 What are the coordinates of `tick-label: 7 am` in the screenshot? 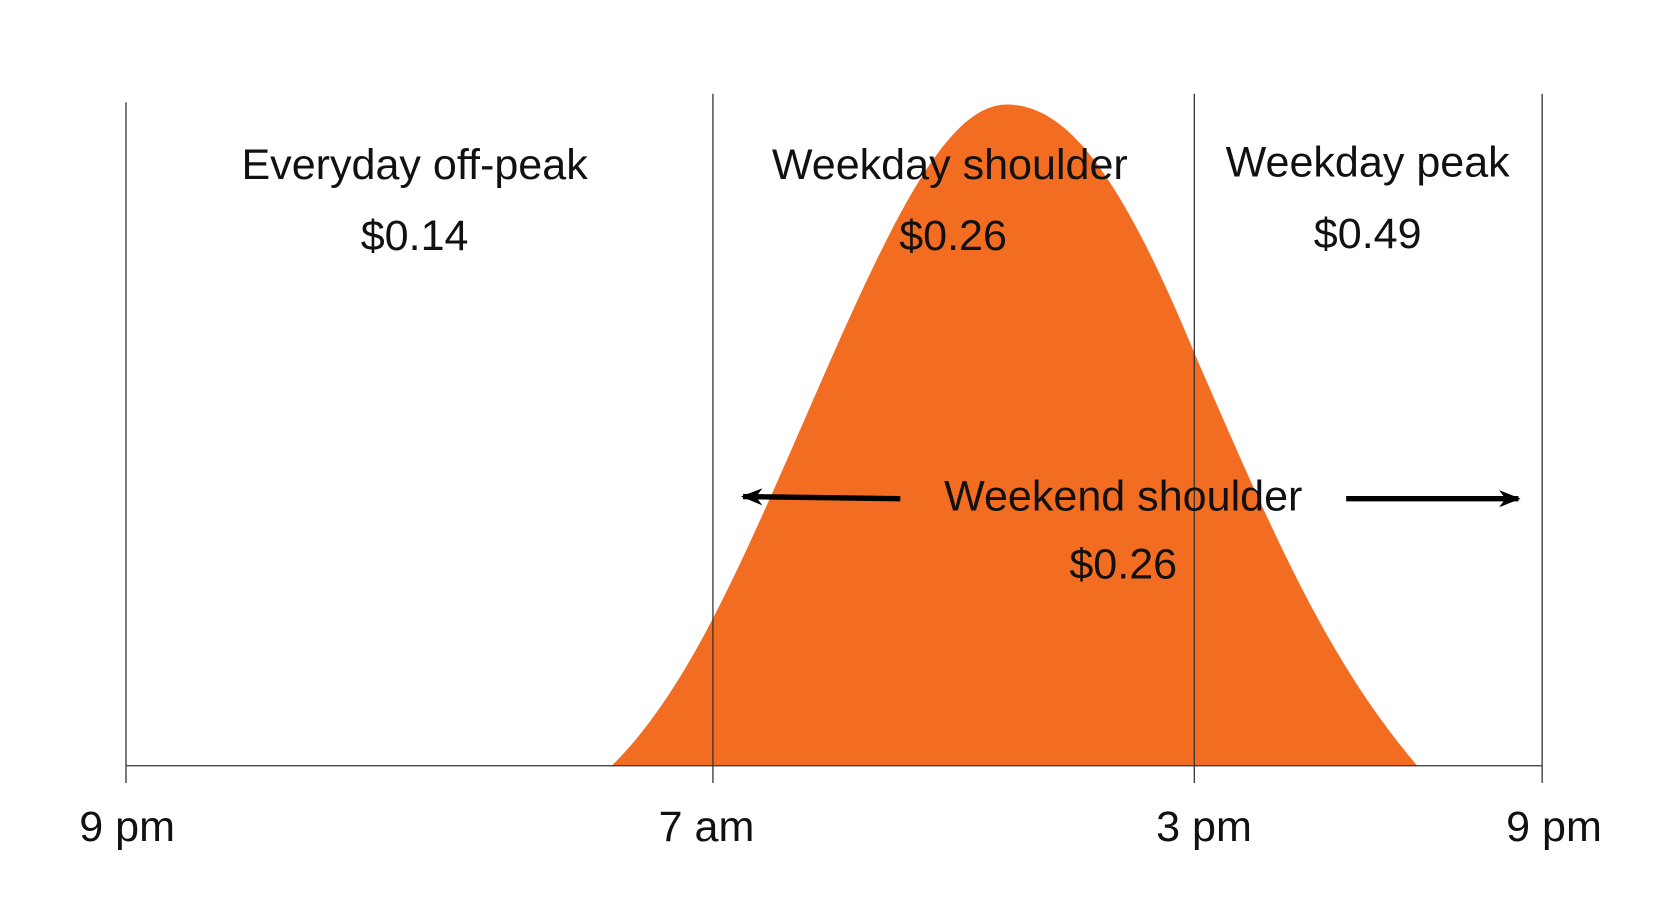 It's located at (707, 827).